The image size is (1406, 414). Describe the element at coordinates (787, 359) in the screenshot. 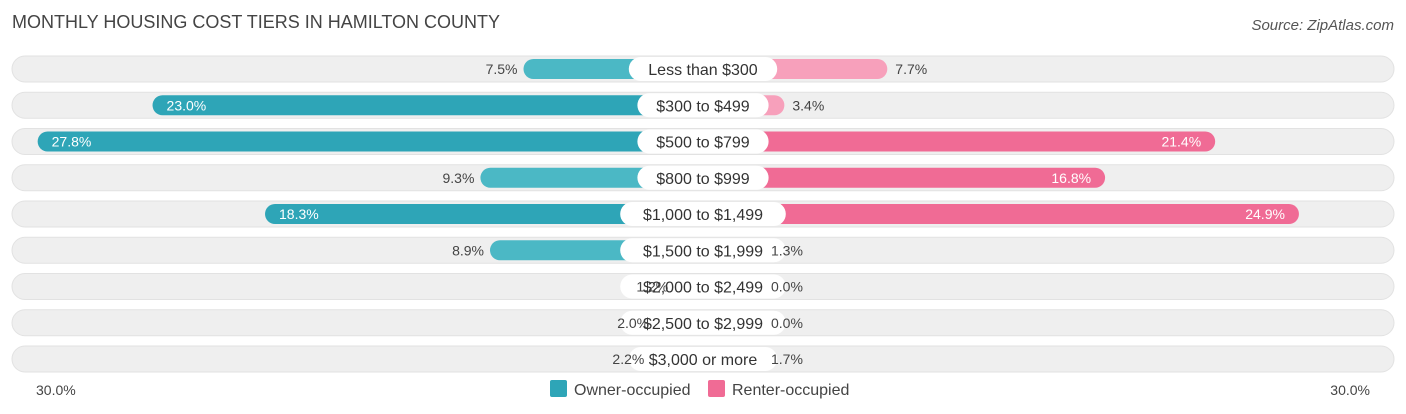

I see `renter-value-label: 1.7%` at that location.